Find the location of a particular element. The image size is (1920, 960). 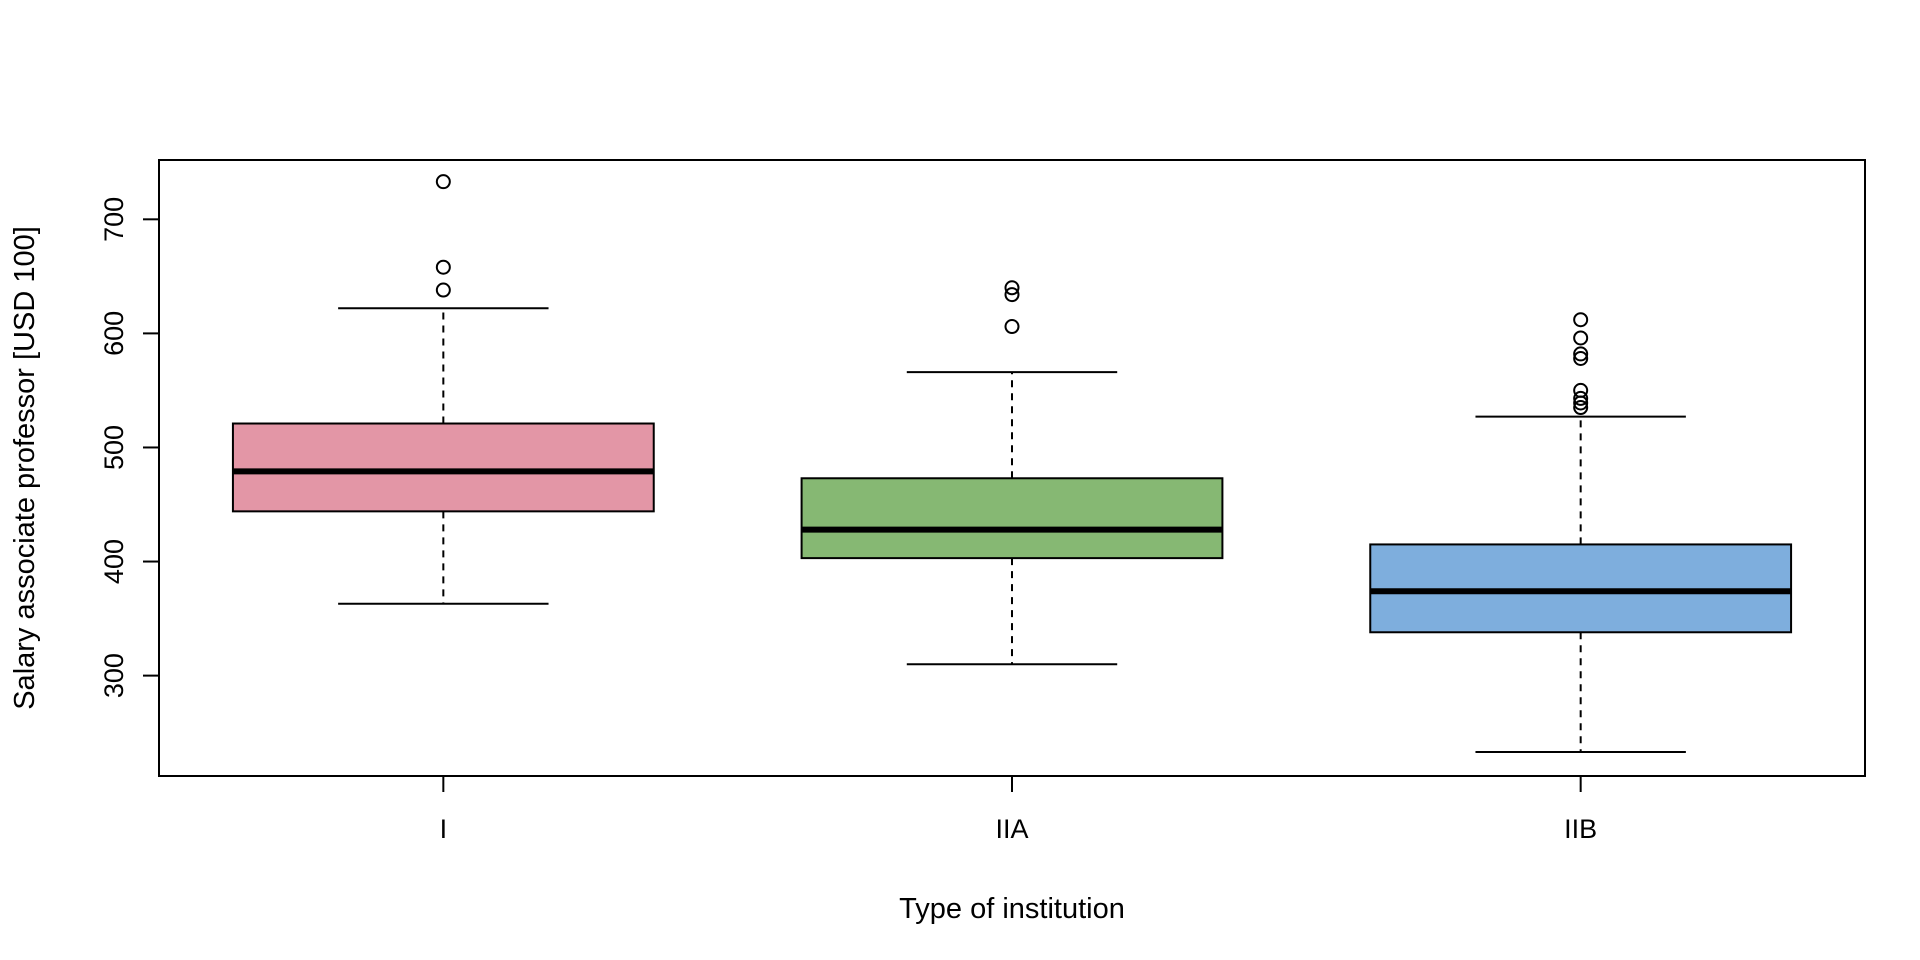

x-tick-label: IIA is located at coordinates (1011, 829).